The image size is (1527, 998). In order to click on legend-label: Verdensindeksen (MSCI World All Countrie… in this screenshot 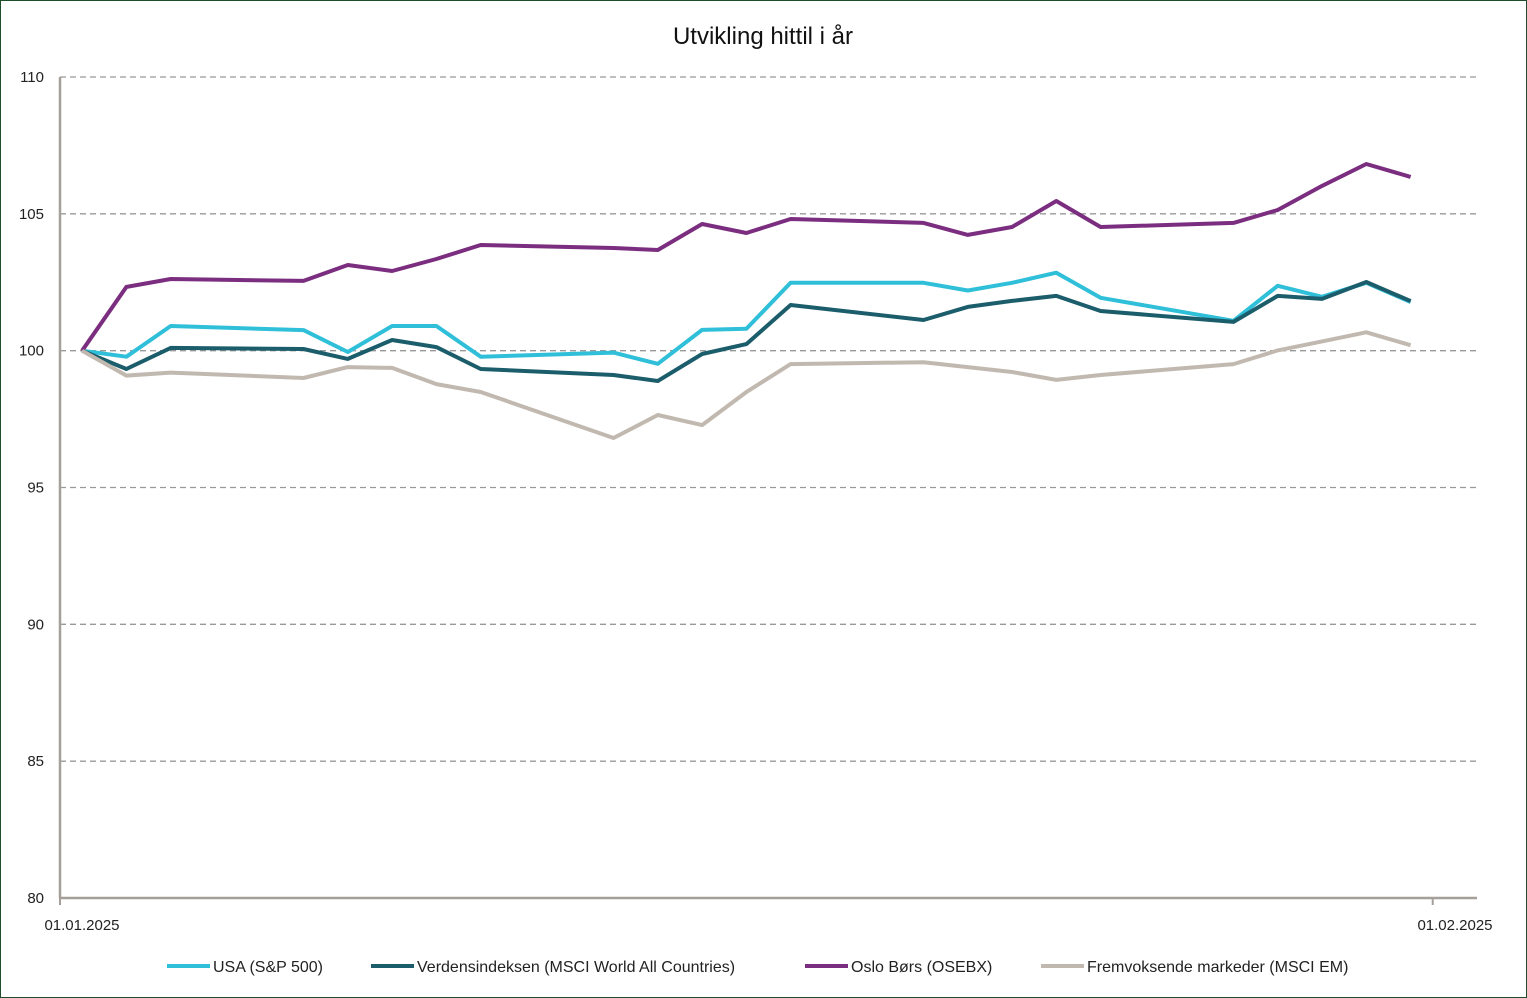, I will do `click(576, 967)`.